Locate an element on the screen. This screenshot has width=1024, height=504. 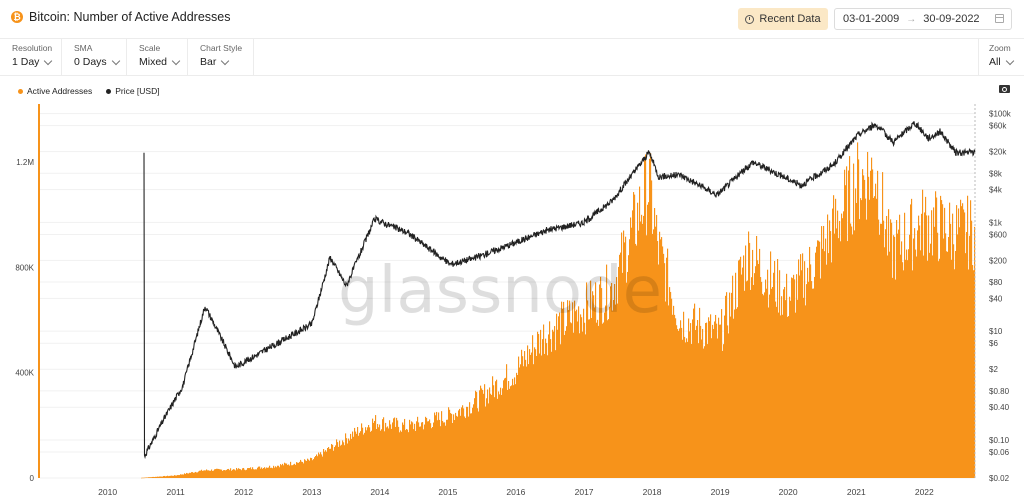
calendar-icon is located at coordinates (999, 18).